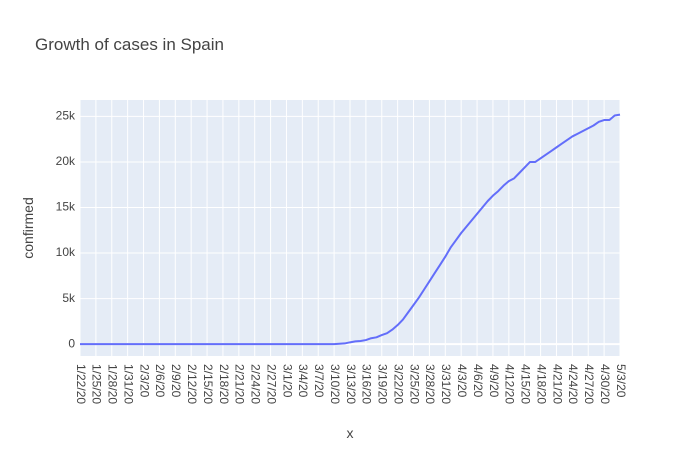 The width and height of the screenshot is (700, 450). Describe the element at coordinates (271, 384) in the screenshot. I see `x-tick-label: 2/27/20` at that location.